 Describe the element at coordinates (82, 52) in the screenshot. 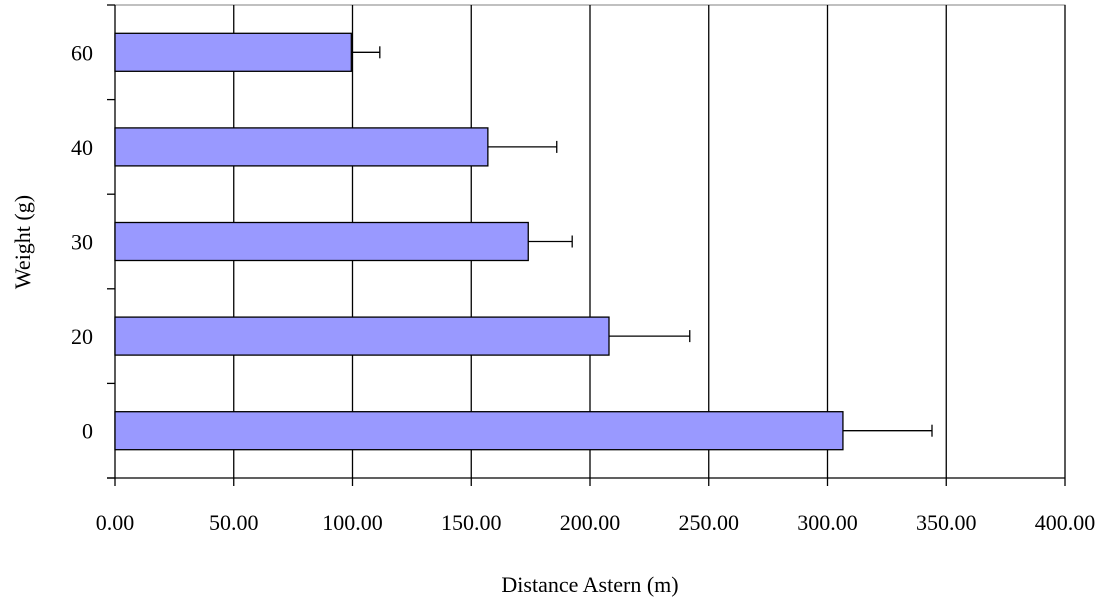

I see `y-tick-label: 60` at that location.